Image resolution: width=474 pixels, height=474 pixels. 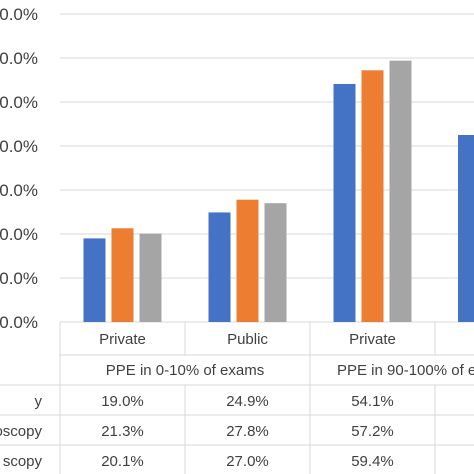 I want to click on table-cell-value: 24.9%, so click(x=247, y=401).